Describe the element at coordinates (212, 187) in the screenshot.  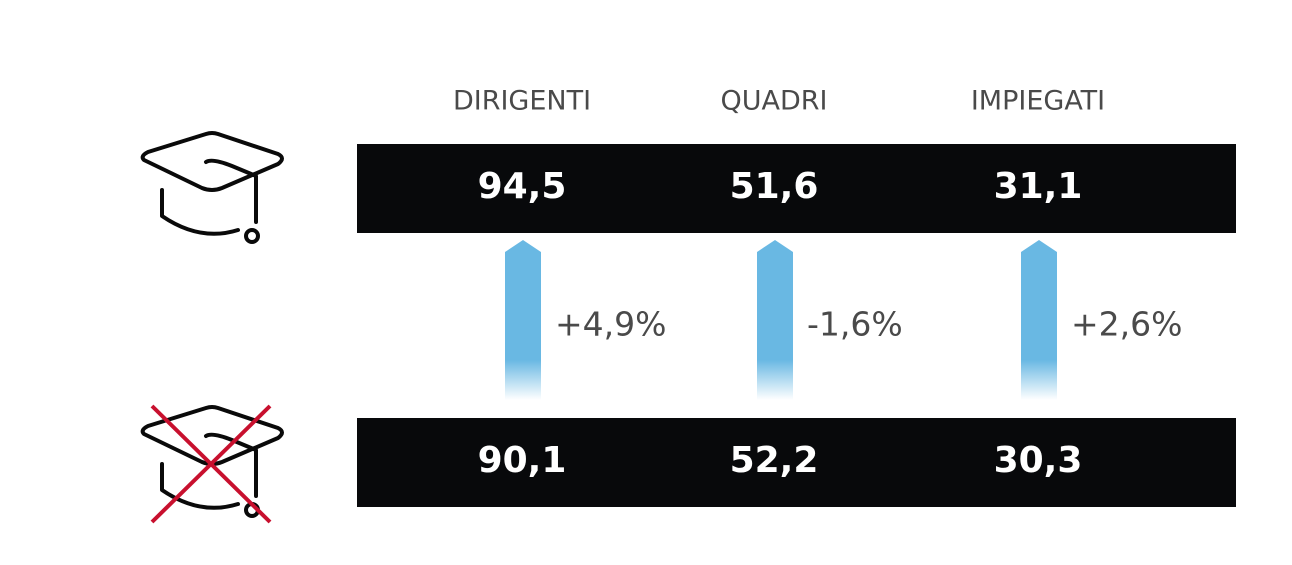
I see `graduate-icon` at that location.